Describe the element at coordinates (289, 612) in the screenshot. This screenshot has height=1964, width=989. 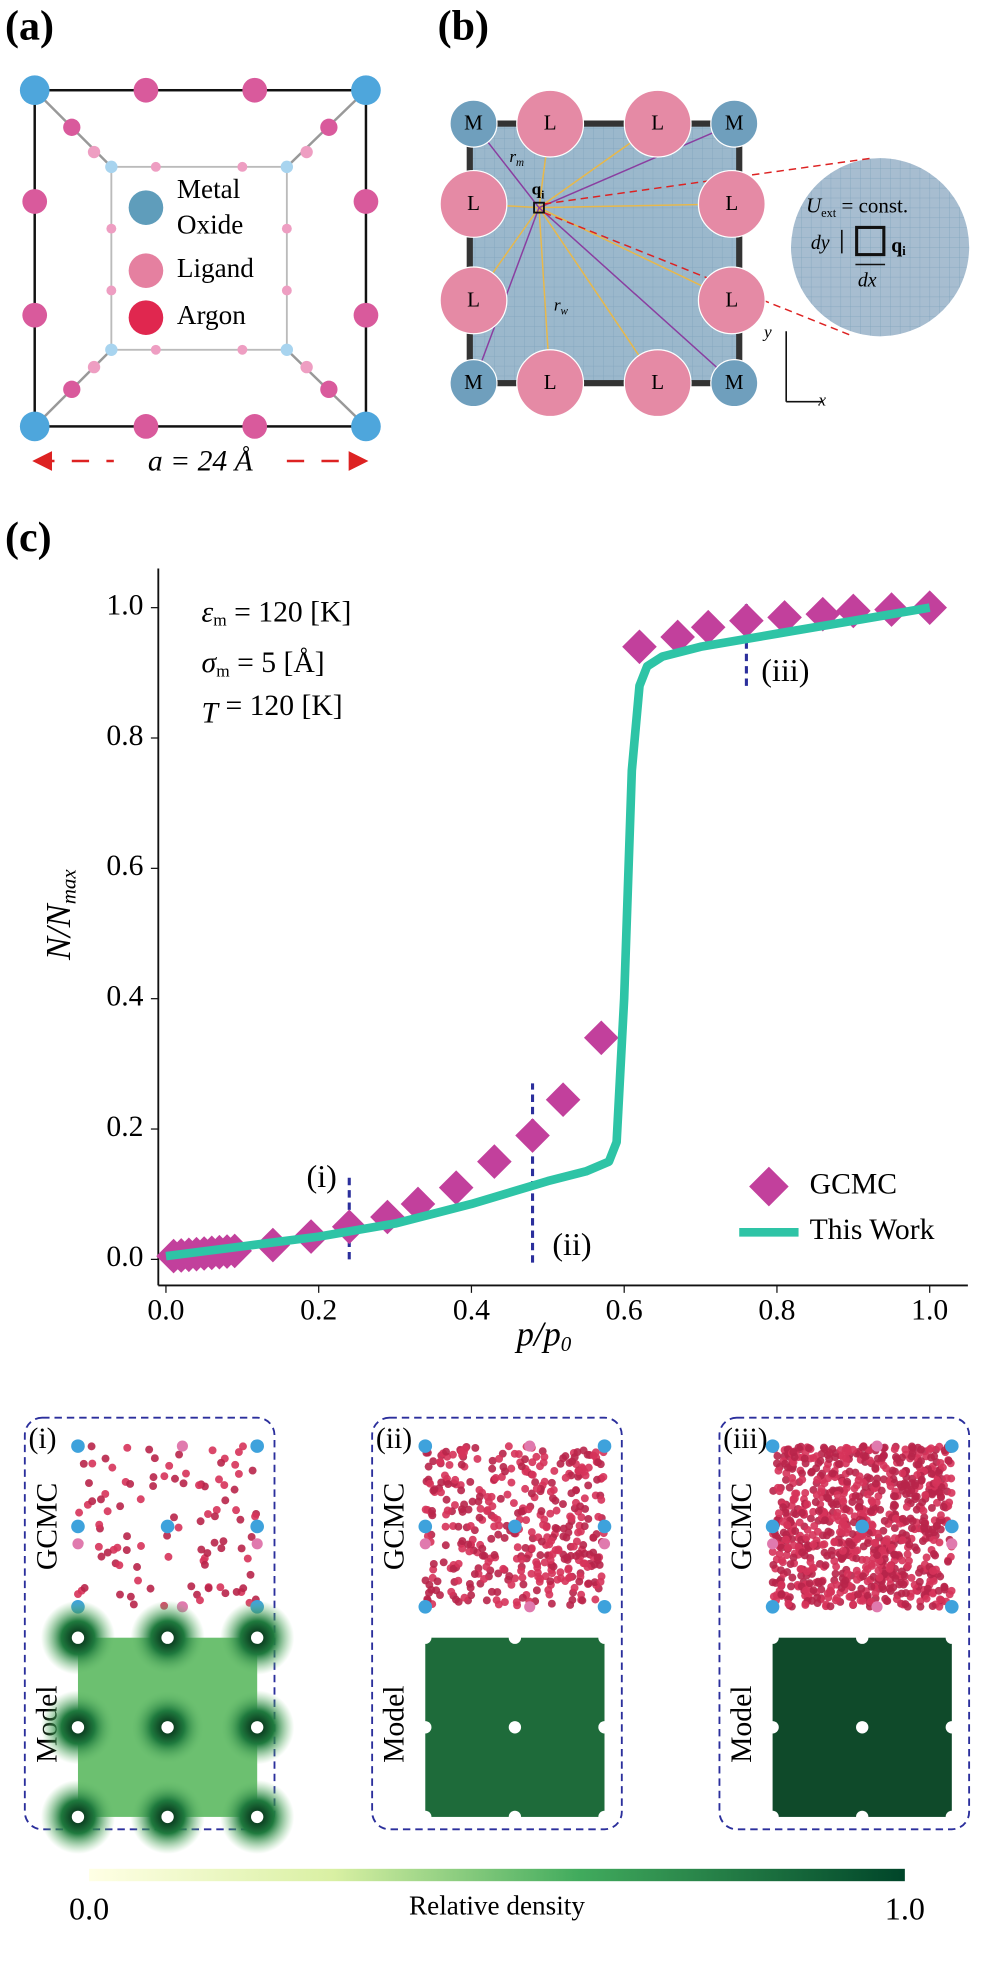
I see `param-rest: = 120 [K]` at that location.